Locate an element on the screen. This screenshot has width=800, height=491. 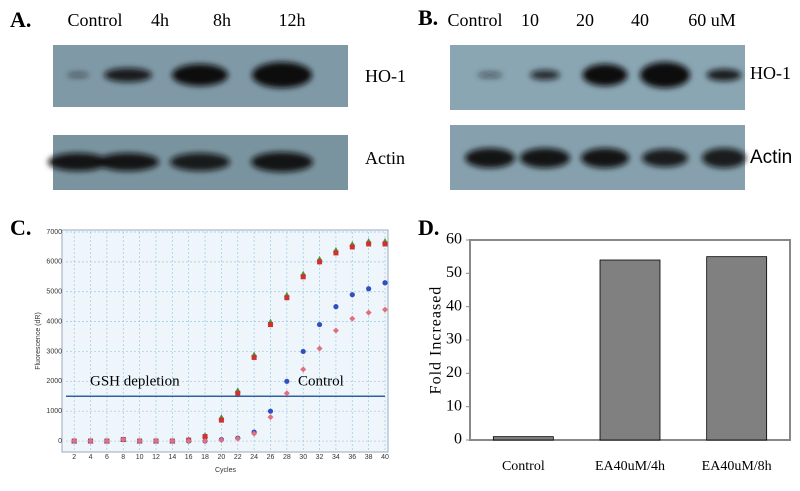
y-axis-label: Fluorescence (dR) is located at coordinates (38, 341).